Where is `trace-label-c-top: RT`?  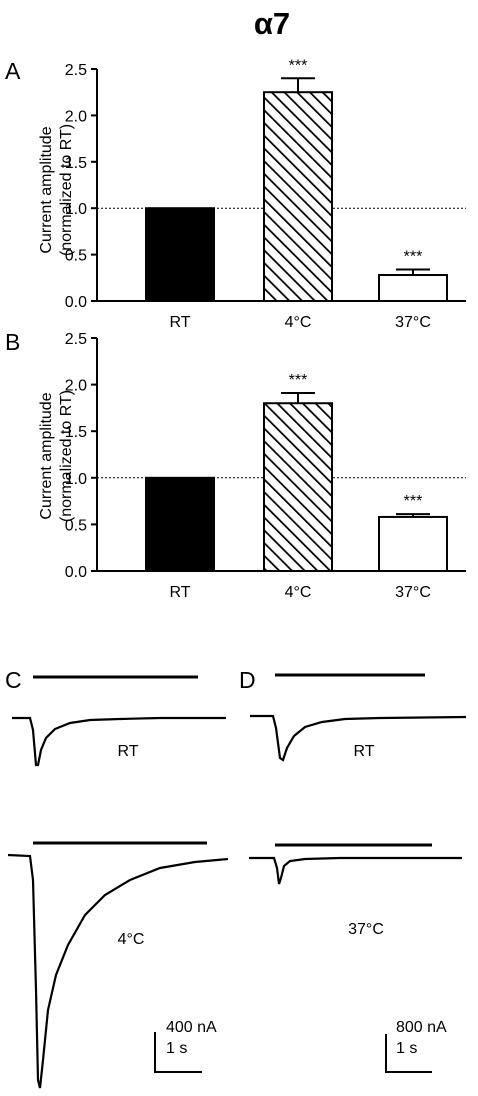
trace-label-c-top: RT is located at coordinates (127, 751).